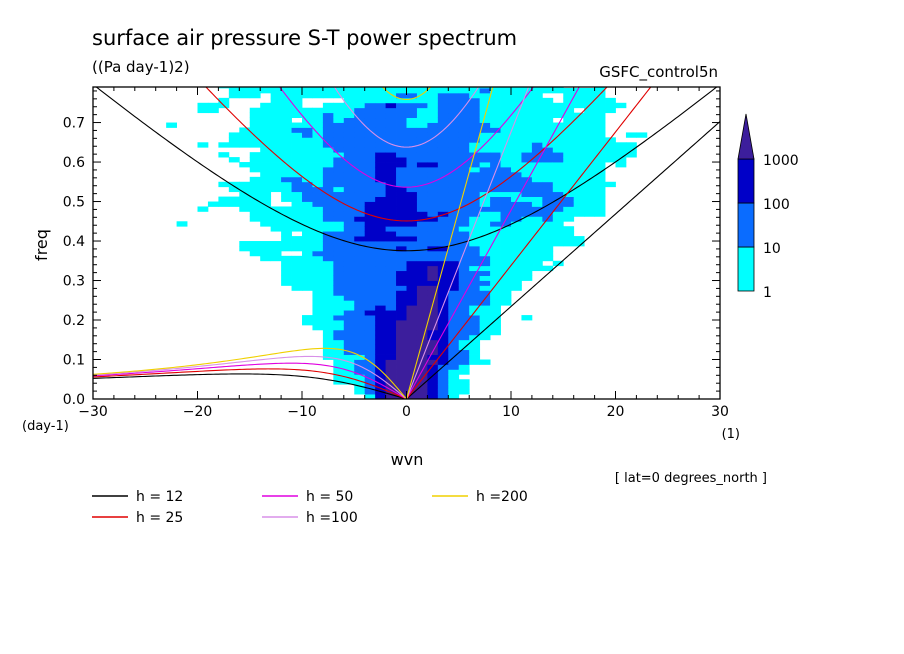 The image size is (904, 654). What do you see at coordinates (407, 459) in the screenshot?
I see `x-axis-label: wvn` at bounding box center [407, 459].